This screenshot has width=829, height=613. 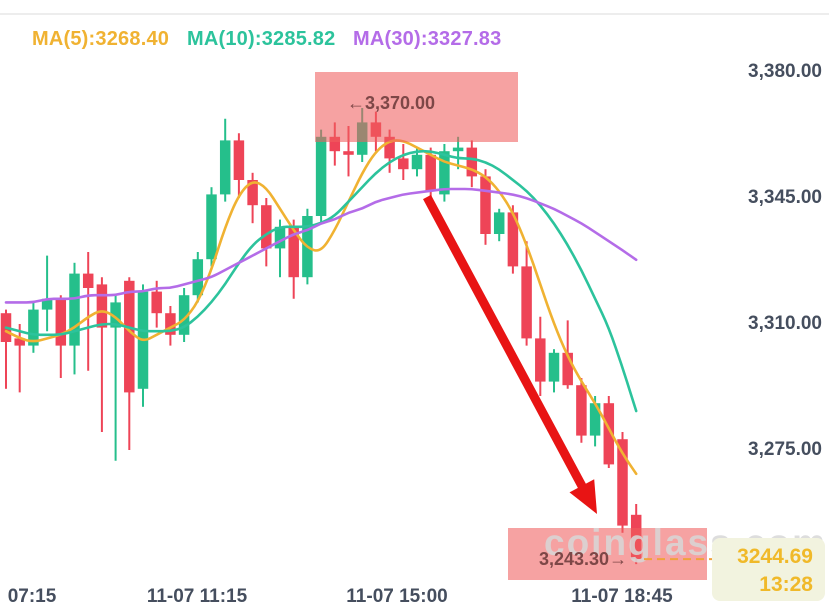 I want to click on legend-ma30: MA(30):3327.83, so click(x=427, y=39).